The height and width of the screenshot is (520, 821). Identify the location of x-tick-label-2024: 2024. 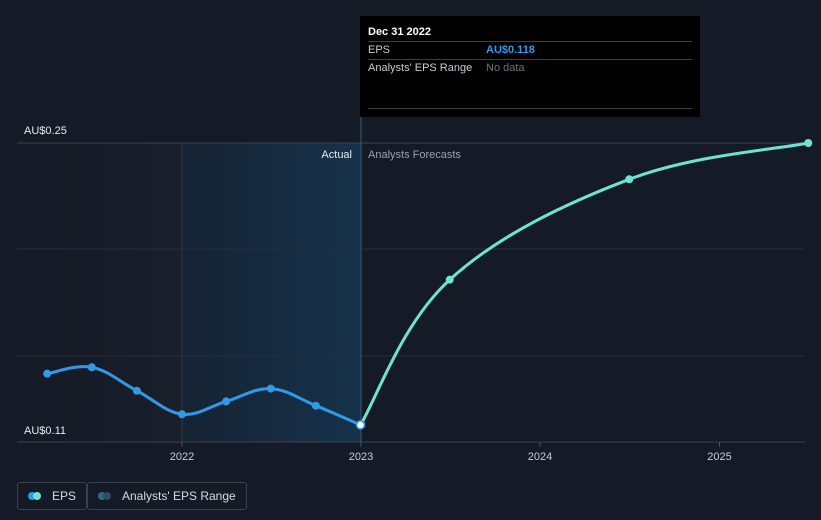
(540, 457).